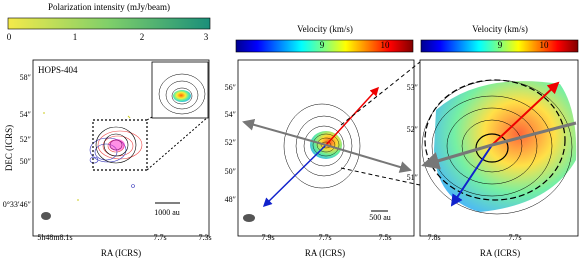  I want to click on y-tick-label: 53″, so click(412, 87).